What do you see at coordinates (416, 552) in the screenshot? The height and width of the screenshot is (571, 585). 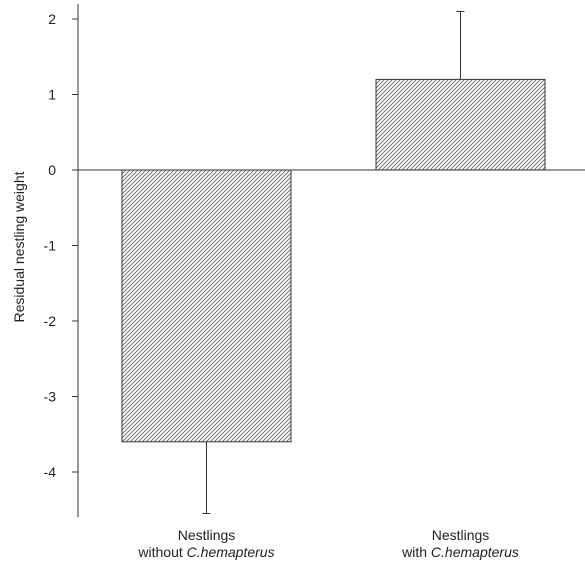 I see `category-label-prefix: with` at bounding box center [416, 552].